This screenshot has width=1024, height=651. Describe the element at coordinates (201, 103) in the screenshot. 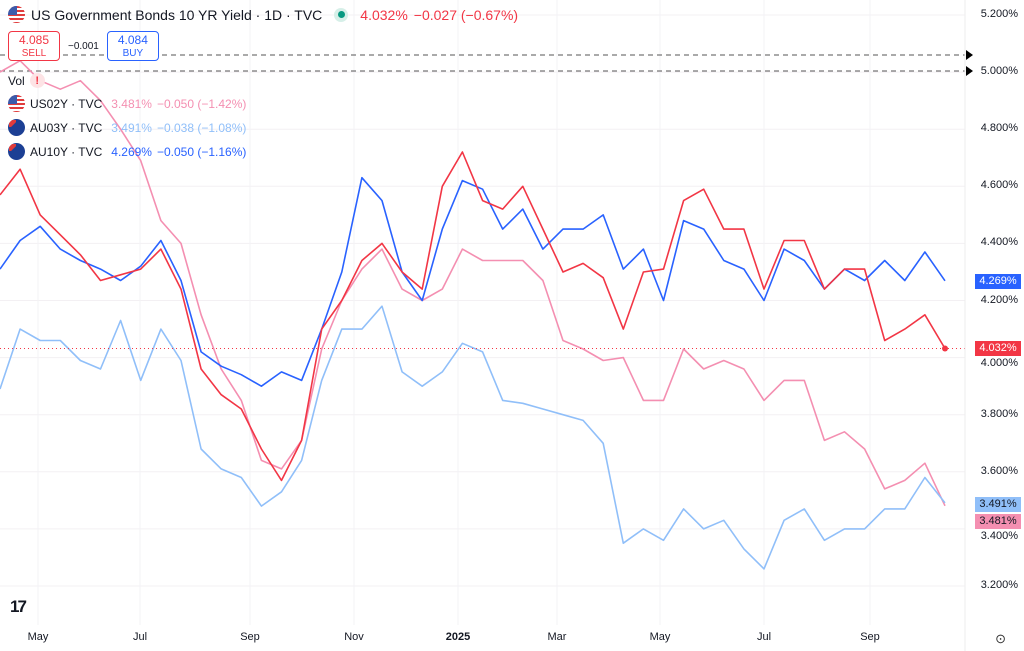

I see `legend-change: −0.050 (−1.42%)` at that location.